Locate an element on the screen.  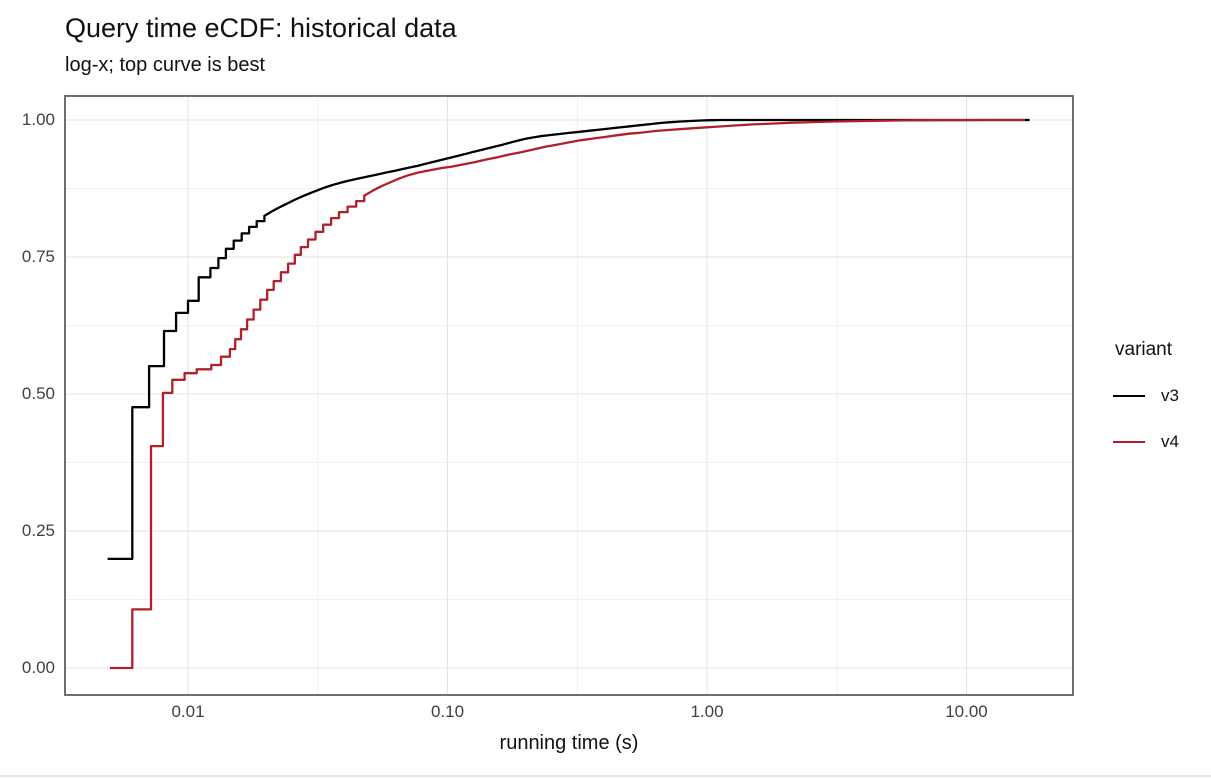
y-tick-label: 0.25 is located at coordinates (38, 530).